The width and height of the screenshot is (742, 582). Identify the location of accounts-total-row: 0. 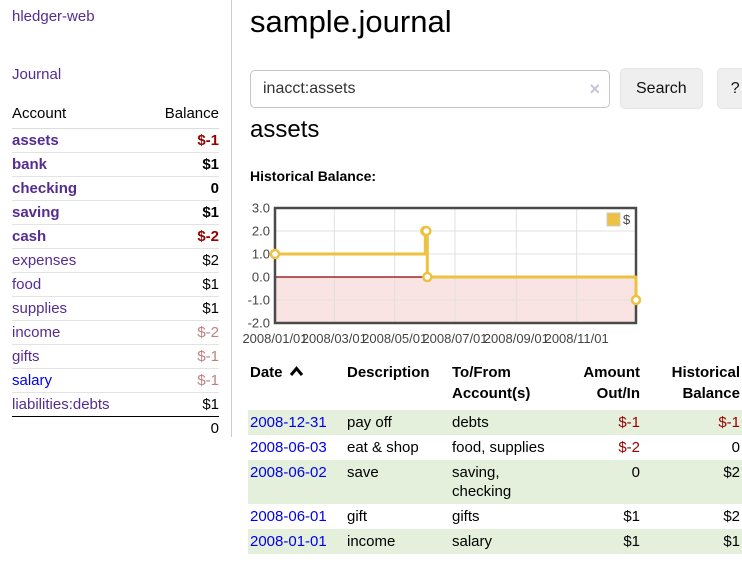
(115, 428).